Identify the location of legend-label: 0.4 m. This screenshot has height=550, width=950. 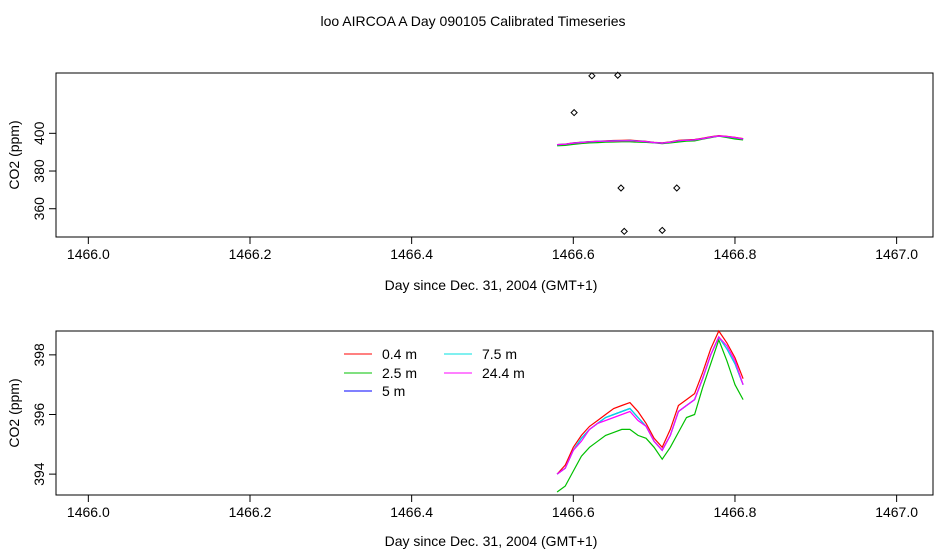
(399, 354).